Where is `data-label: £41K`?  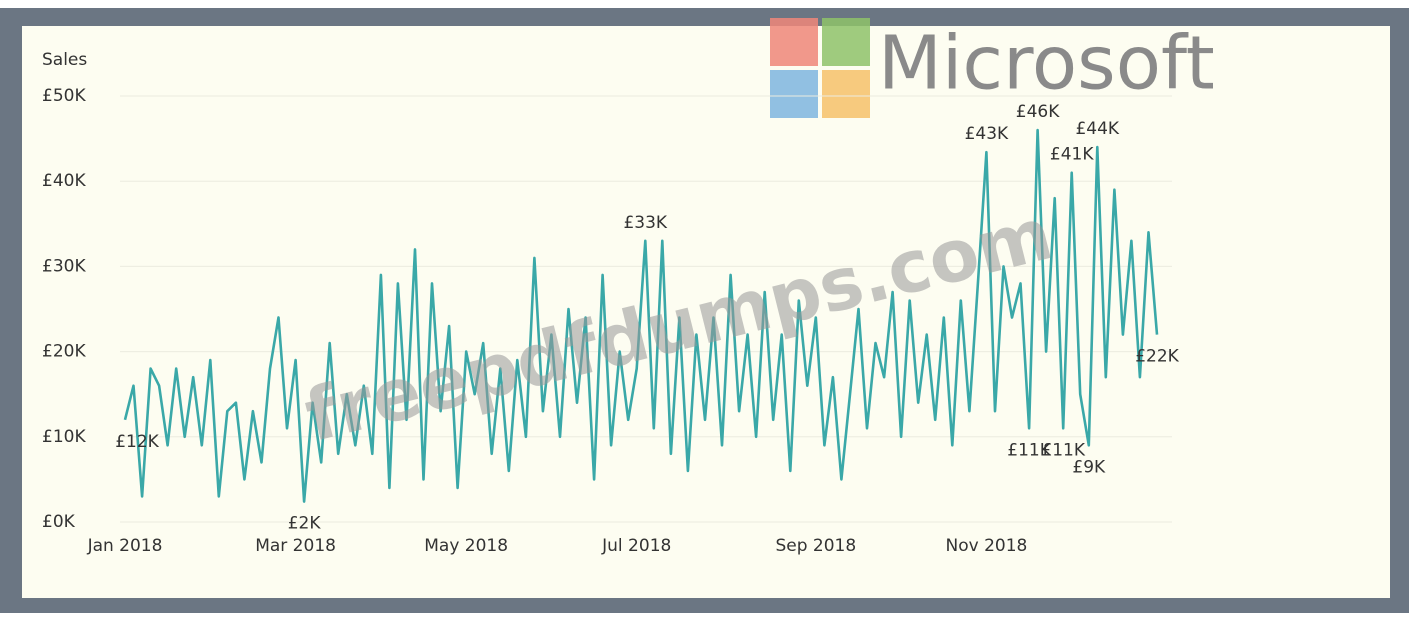 data-label: £41K is located at coordinates (1072, 155).